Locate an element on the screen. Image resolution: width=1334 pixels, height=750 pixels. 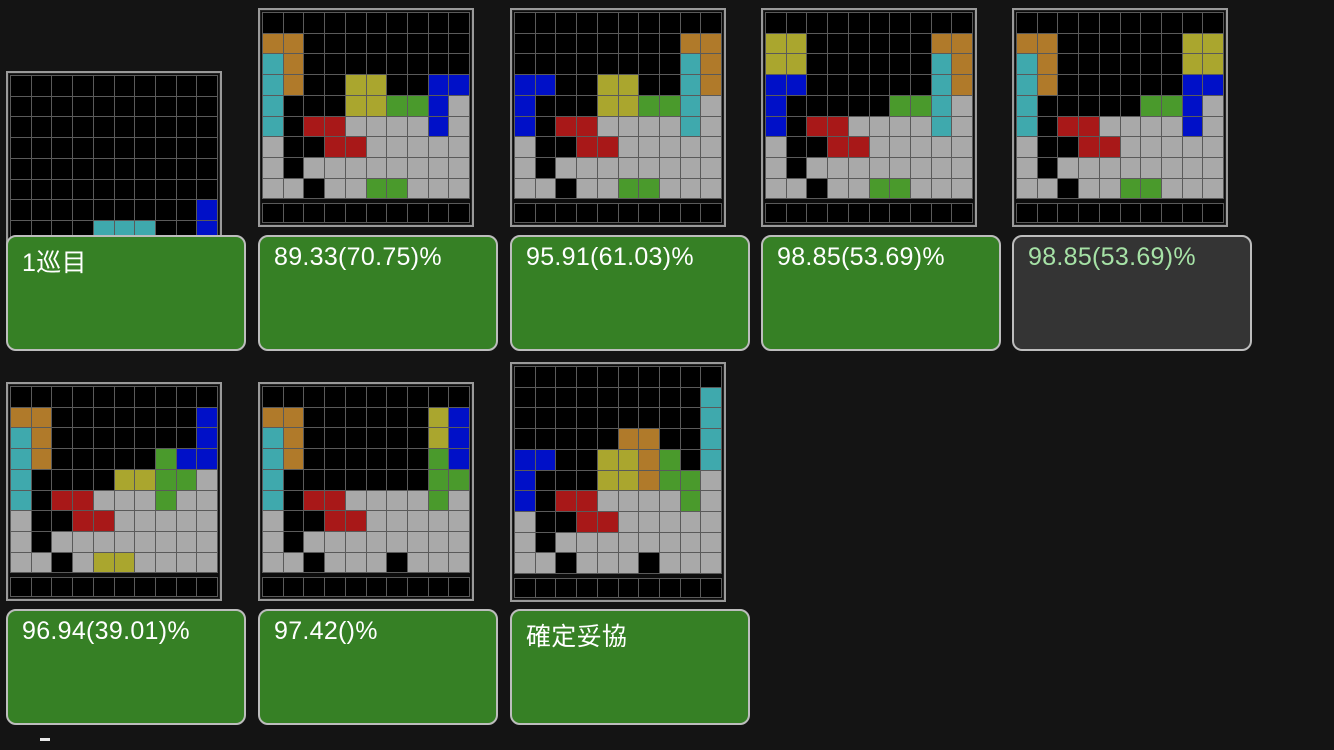
next-queue is located at coordinates (114, 587).